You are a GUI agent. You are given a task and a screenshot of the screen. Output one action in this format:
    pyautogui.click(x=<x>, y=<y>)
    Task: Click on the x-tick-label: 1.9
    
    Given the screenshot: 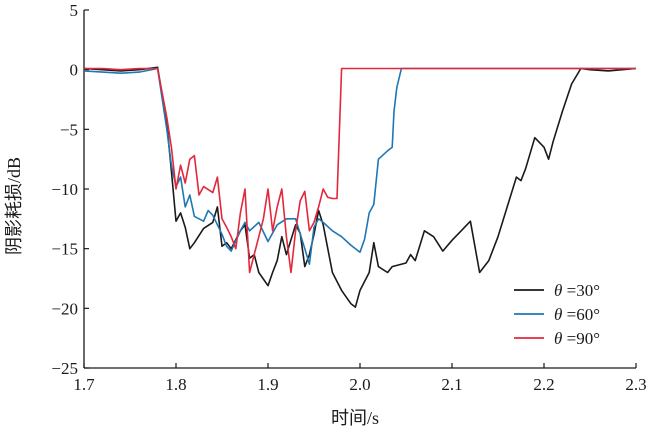 What is the action you would take?
    pyautogui.click(x=267, y=384)
    